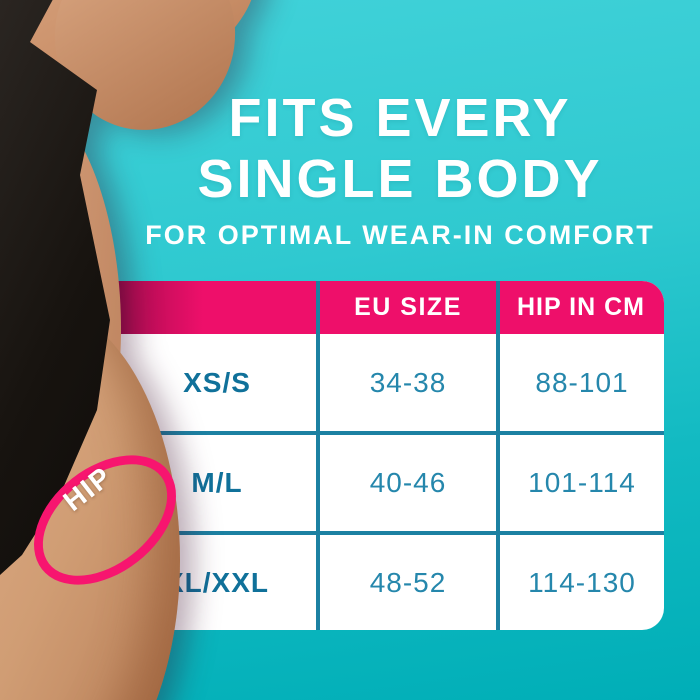  What do you see at coordinates (216, 582) in the screenshot?
I see `size-cell: XL/XXL` at bounding box center [216, 582].